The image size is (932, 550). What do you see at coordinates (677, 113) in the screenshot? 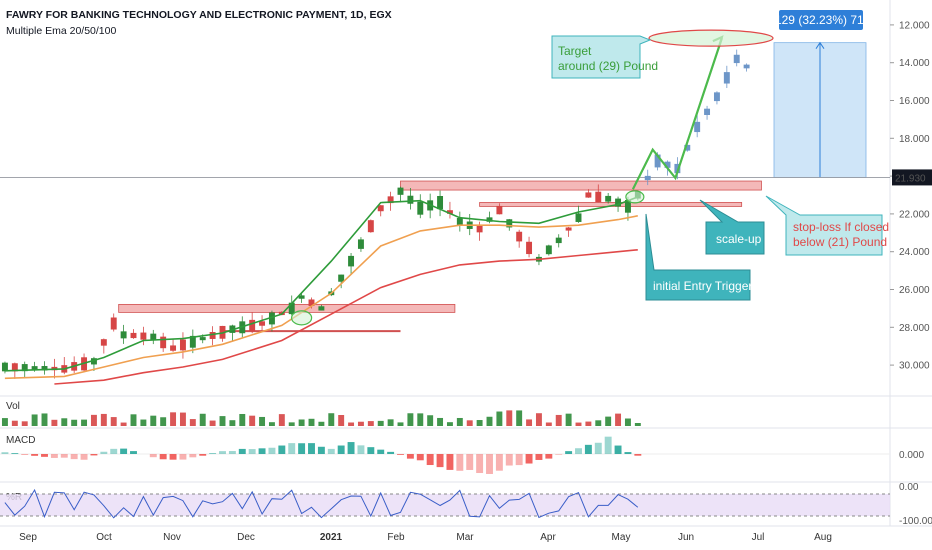
I see `projection-arrow` at bounding box center [677, 113].